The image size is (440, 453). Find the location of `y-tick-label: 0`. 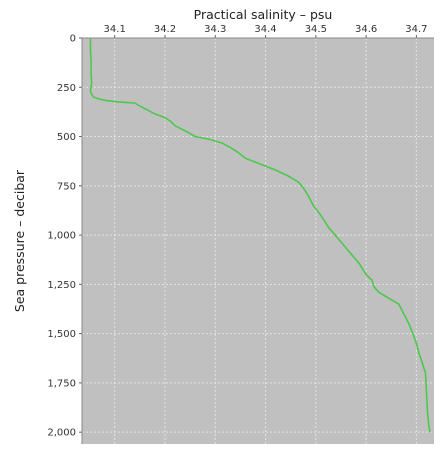

y-tick-label: 0 is located at coordinates (73, 39).